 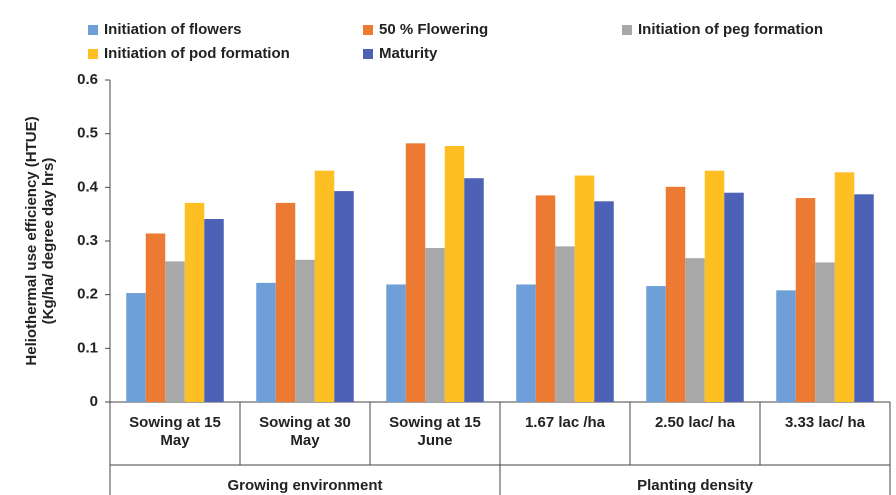 I want to click on x-tick-label: 2.50 lac/ ha, so click(x=695, y=422).